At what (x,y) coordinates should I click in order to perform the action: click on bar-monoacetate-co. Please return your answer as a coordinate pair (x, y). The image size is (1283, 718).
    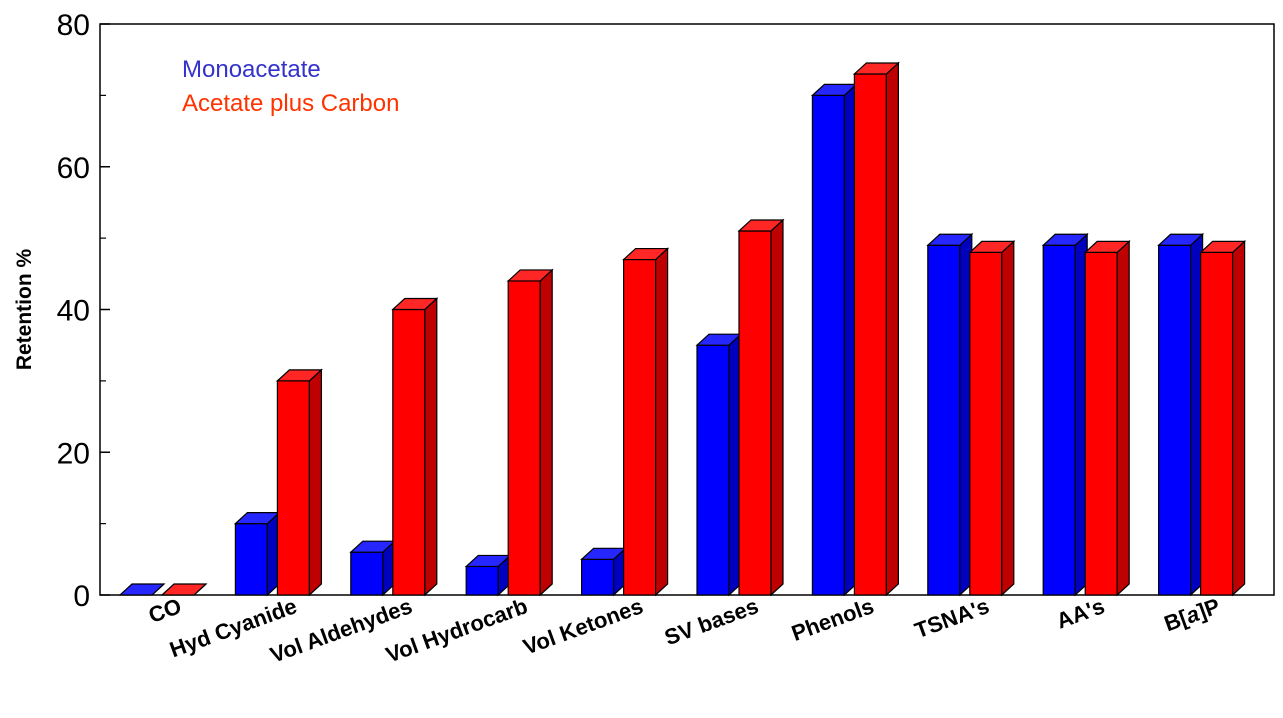
    Looking at the image, I should click on (142, 589).